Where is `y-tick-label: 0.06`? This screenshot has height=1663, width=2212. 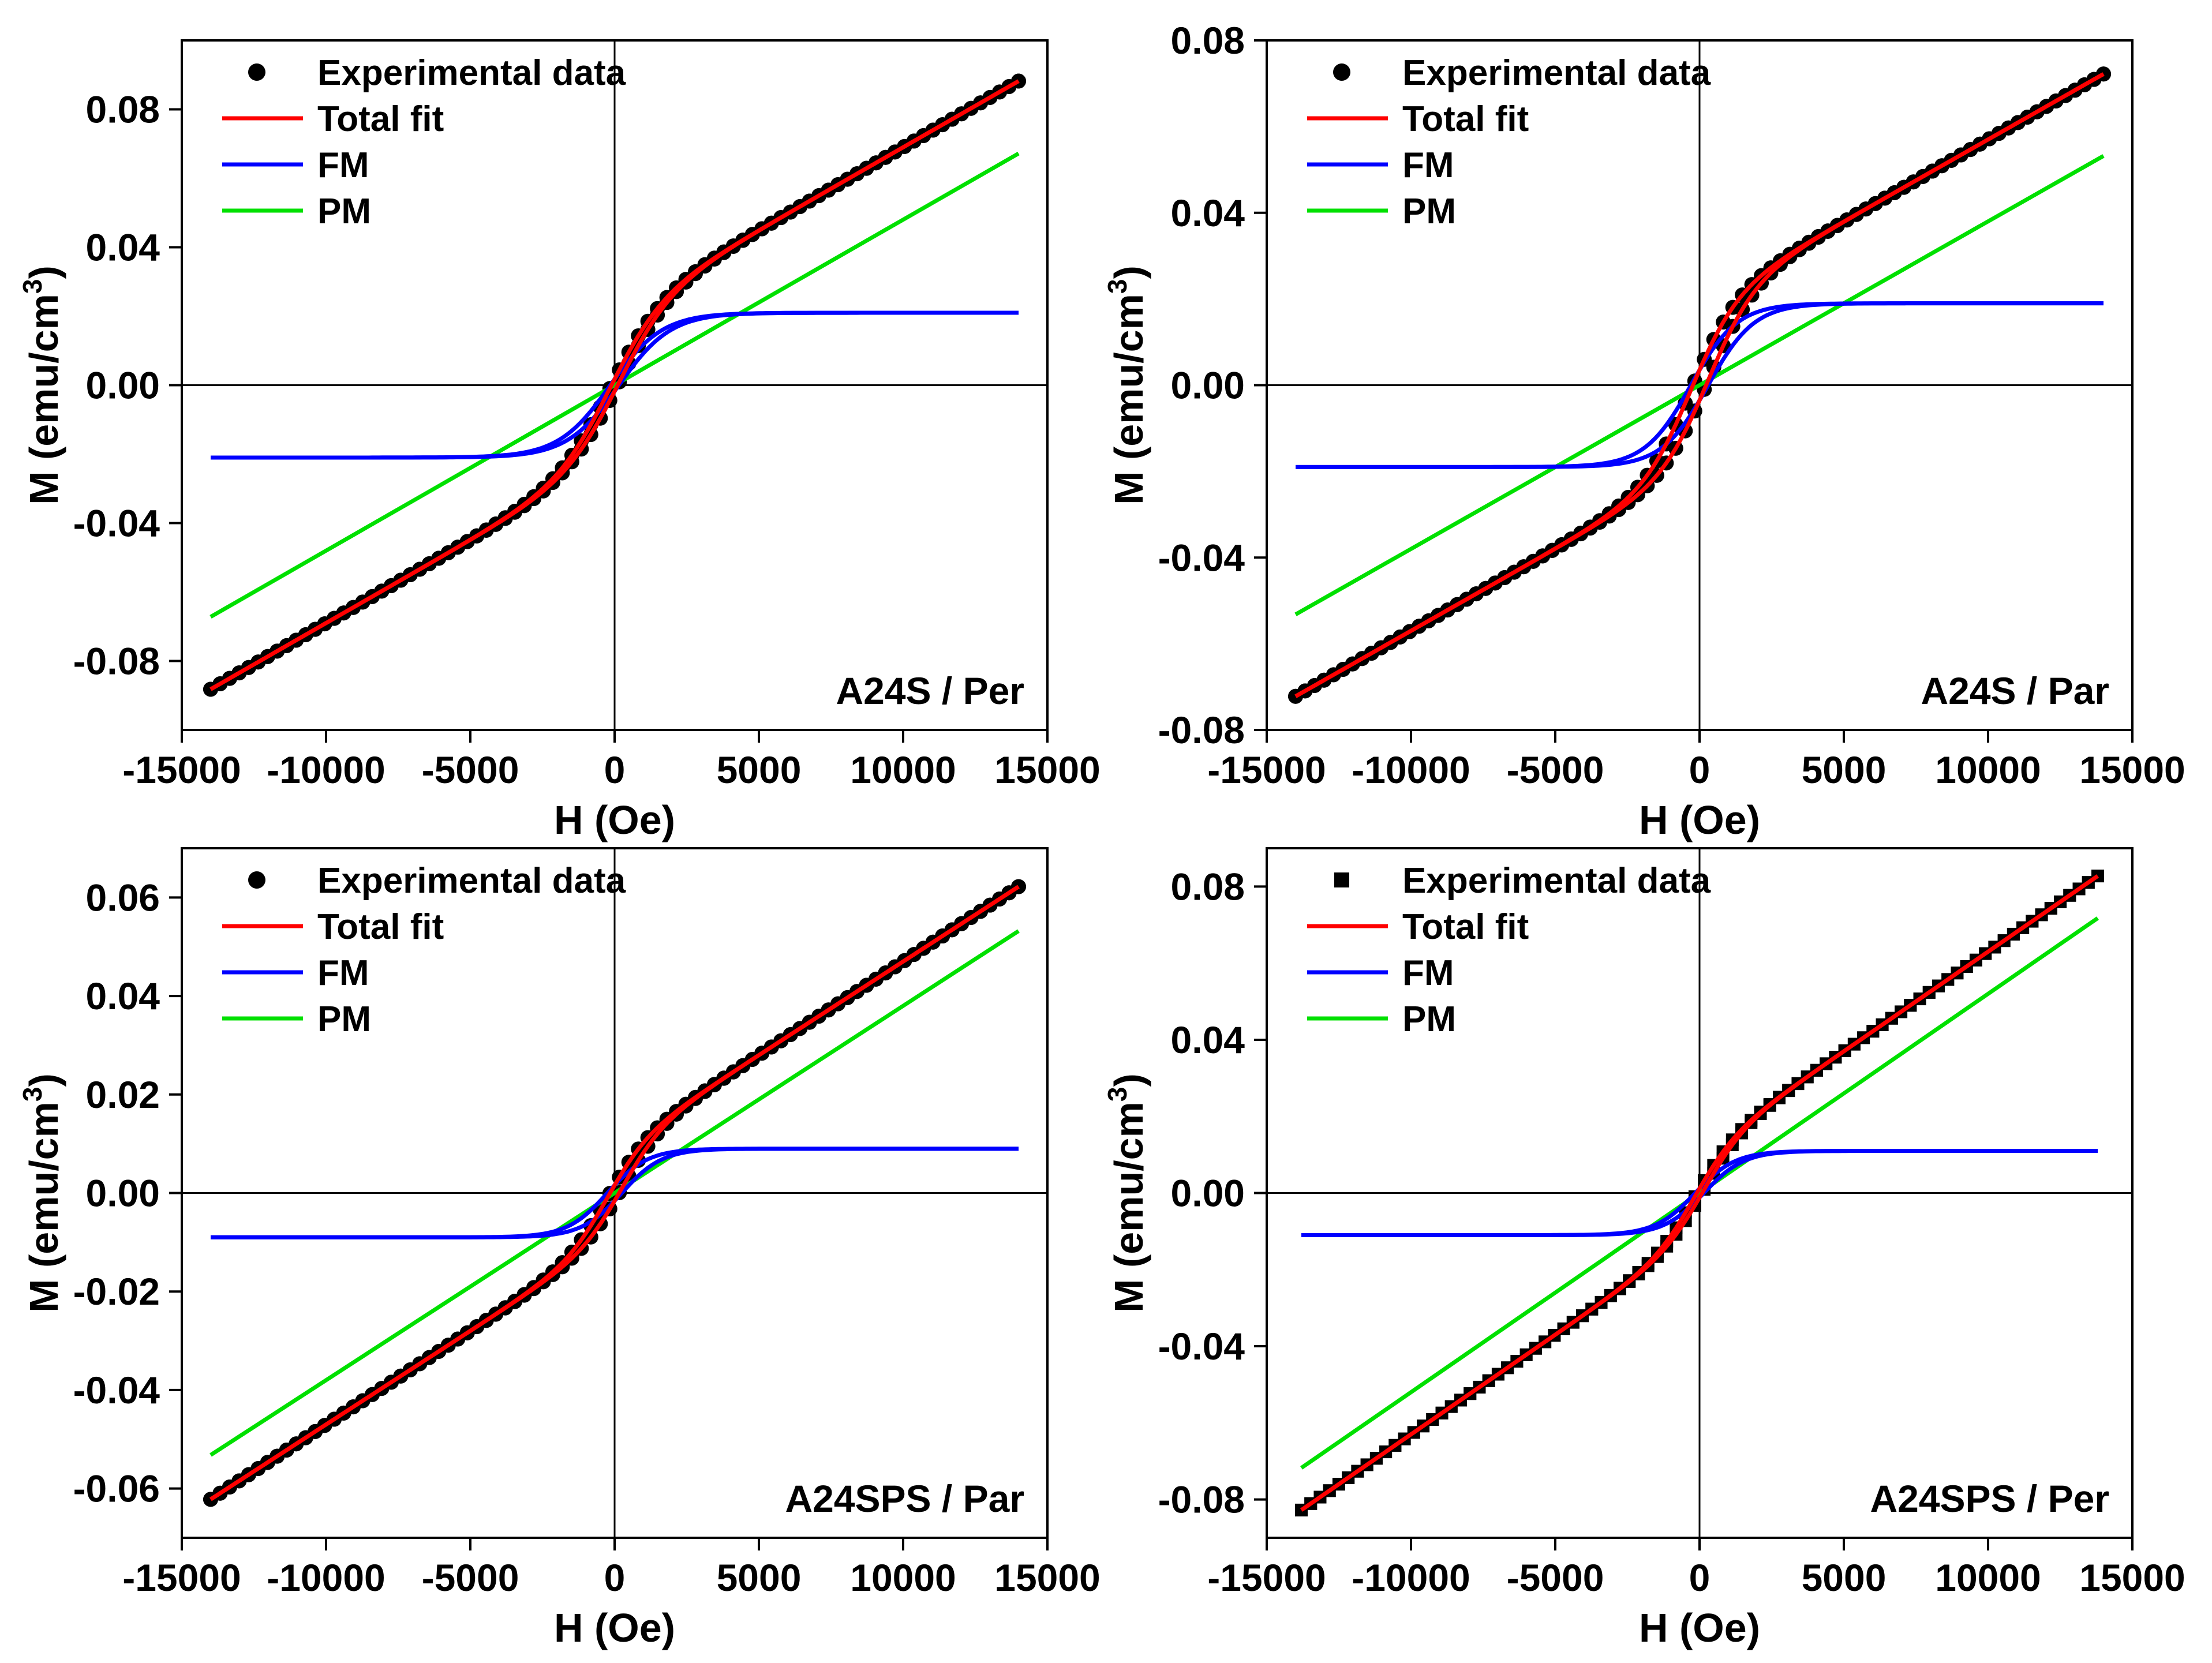
y-tick-label: 0.06 is located at coordinates (123, 897).